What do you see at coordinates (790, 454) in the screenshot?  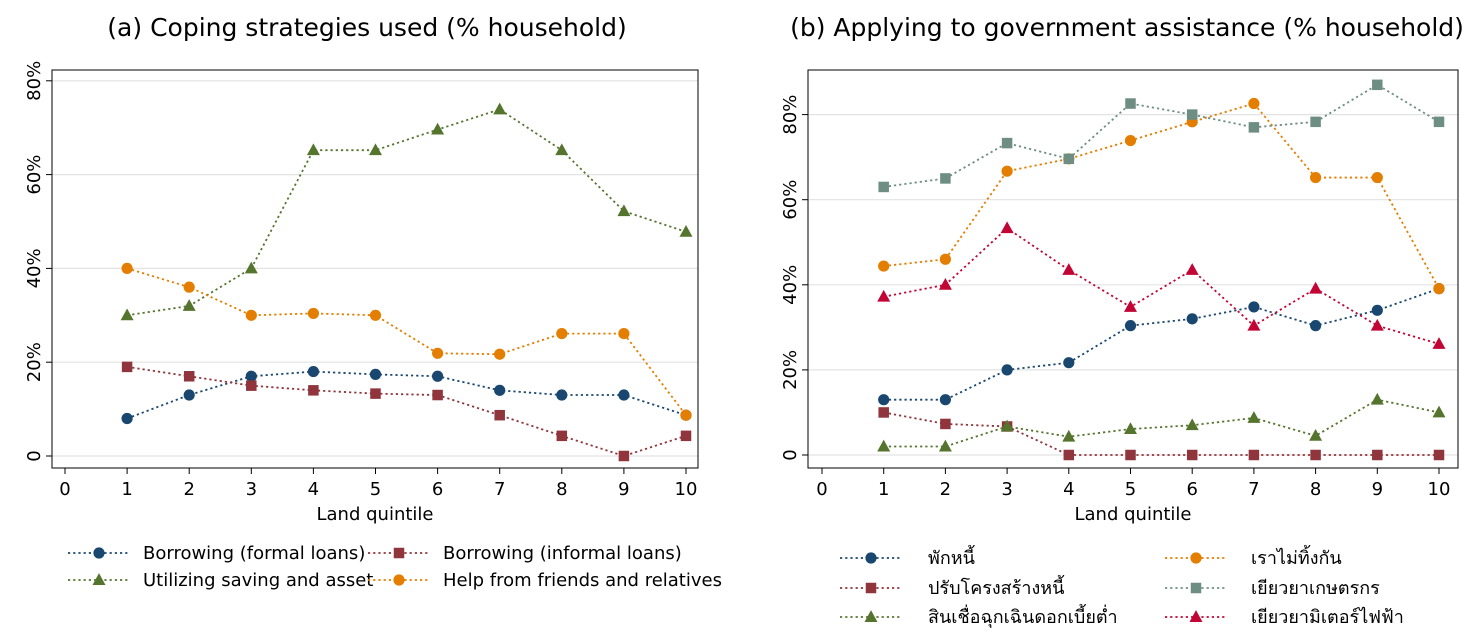 I see `y-tick-label: 0` at bounding box center [790, 454].